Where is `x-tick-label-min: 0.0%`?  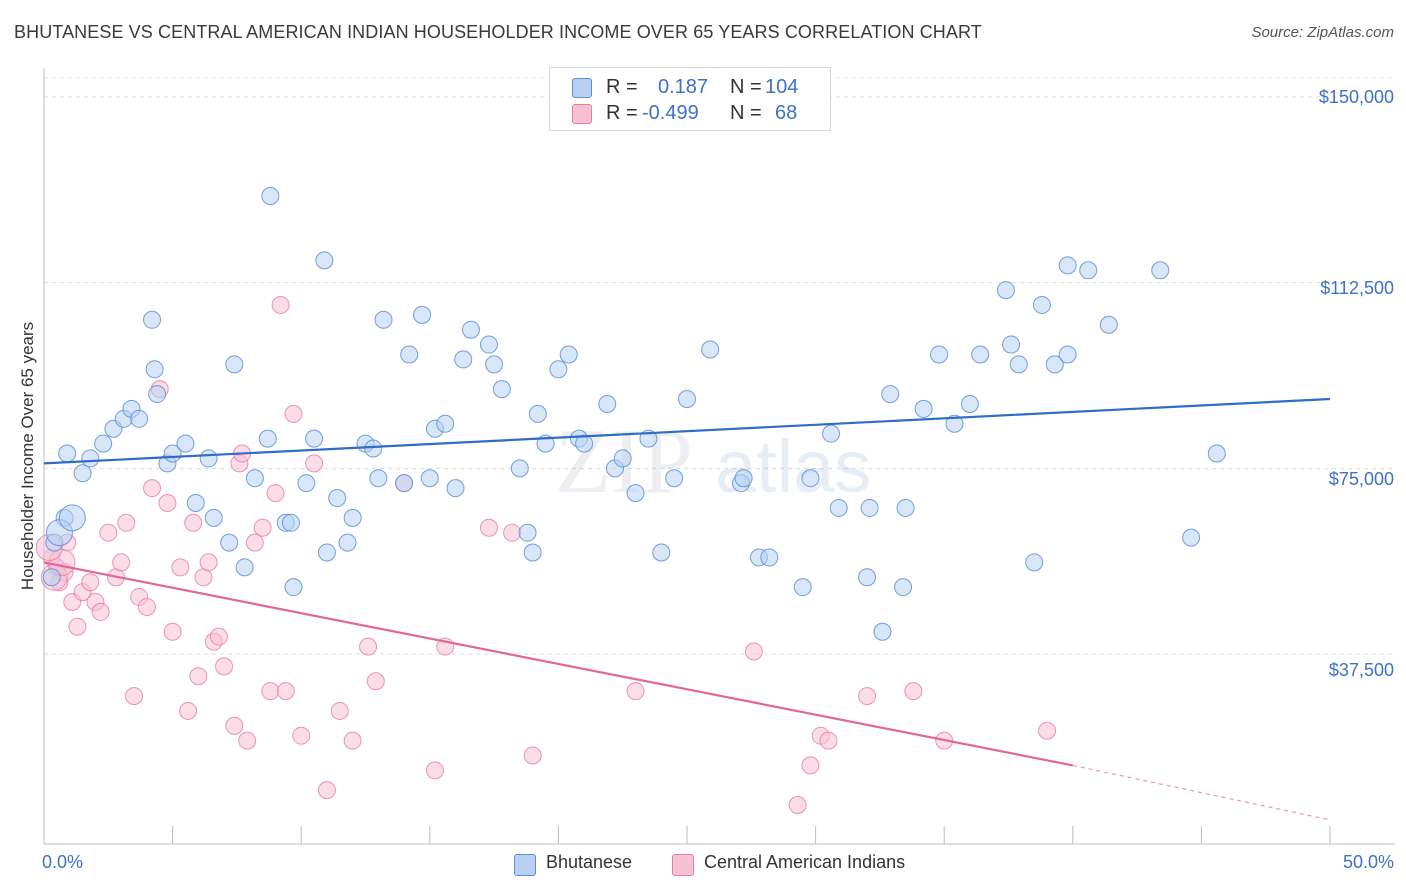
x-tick-label-min: 0.0% is located at coordinates (63, 862).